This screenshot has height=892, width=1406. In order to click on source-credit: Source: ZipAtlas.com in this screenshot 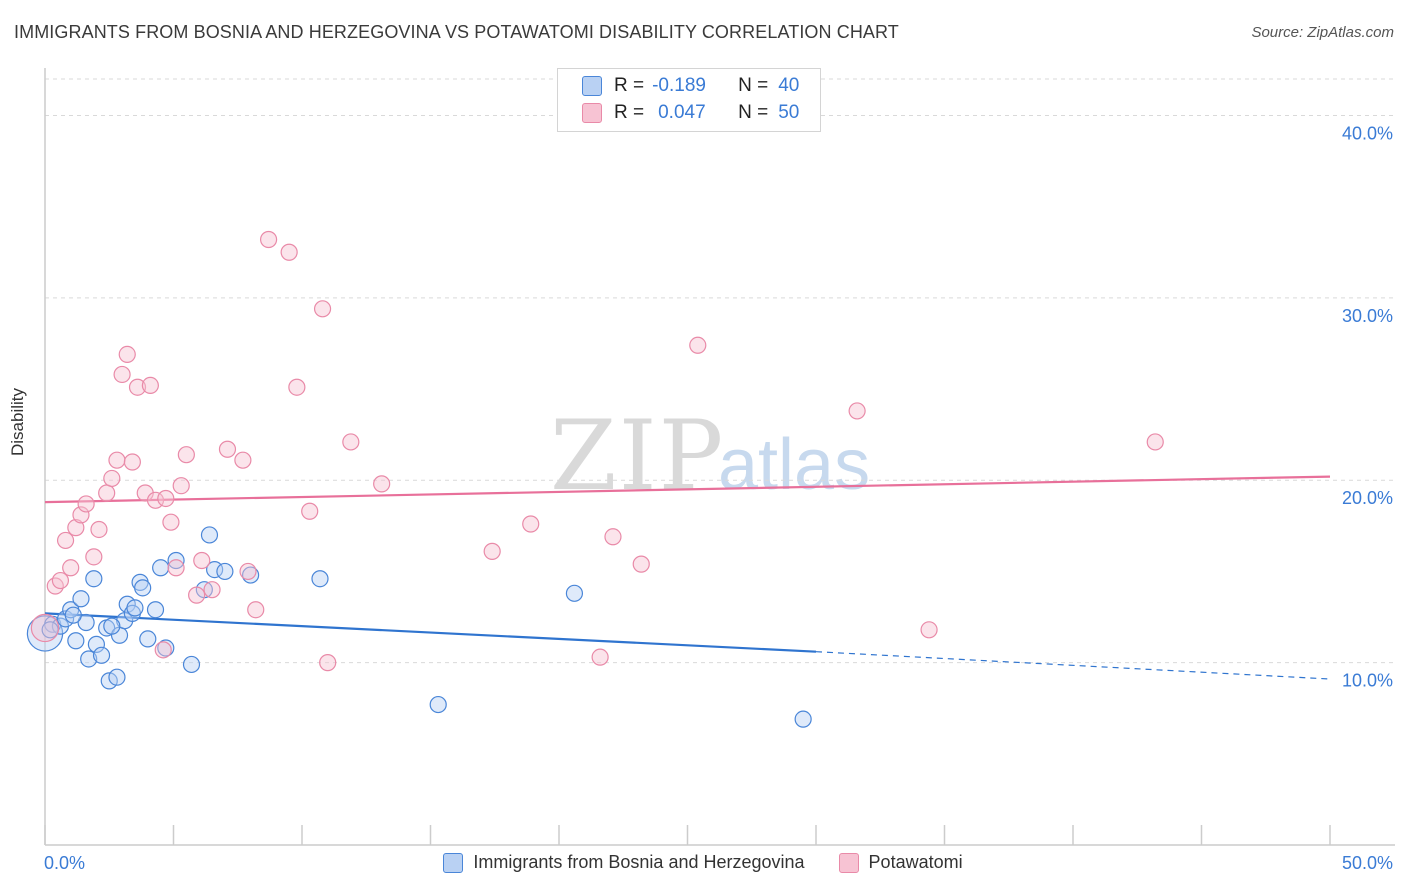, I will do `click(1322, 32)`.